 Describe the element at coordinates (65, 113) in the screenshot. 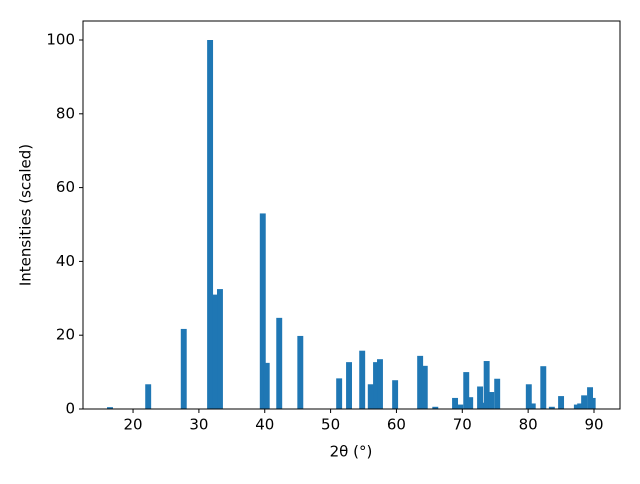

I see `y-tick-label: 80` at that location.